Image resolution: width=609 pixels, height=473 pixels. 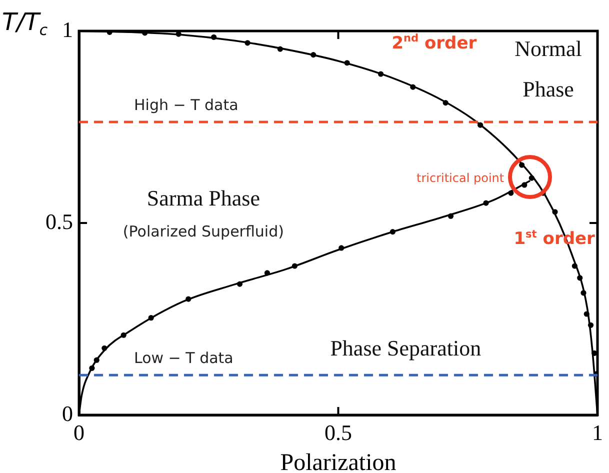 What do you see at coordinates (67, 29) in the screenshot?
I see `y-tick-label: 1` at bounding box center [67, 29].